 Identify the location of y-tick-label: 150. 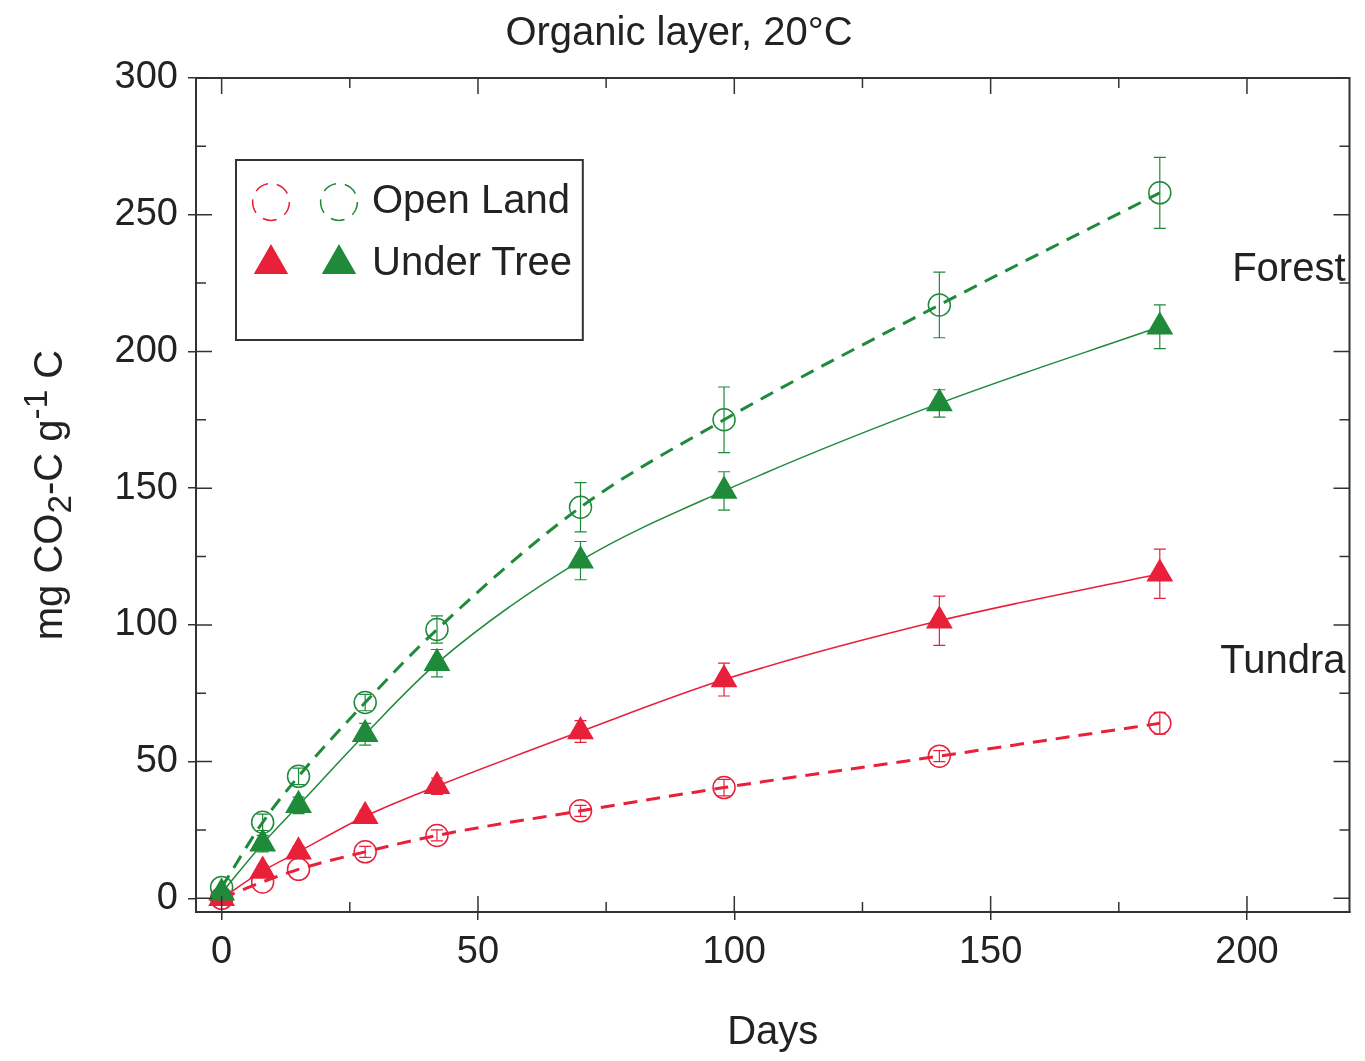
(146, 485).